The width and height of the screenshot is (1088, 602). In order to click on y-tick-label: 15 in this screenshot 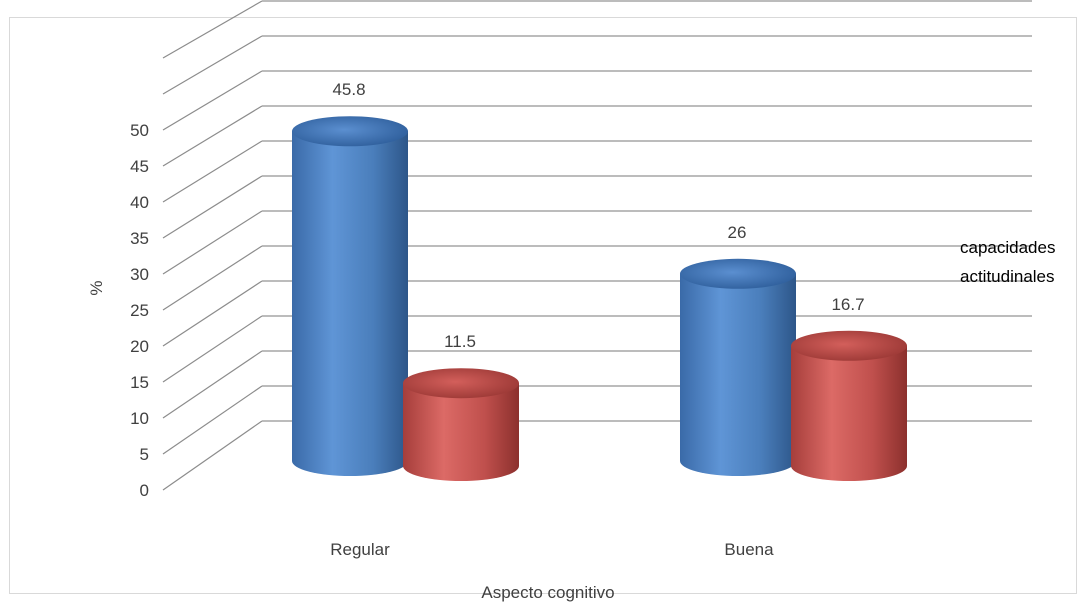, I will do `click(139, 382)`.